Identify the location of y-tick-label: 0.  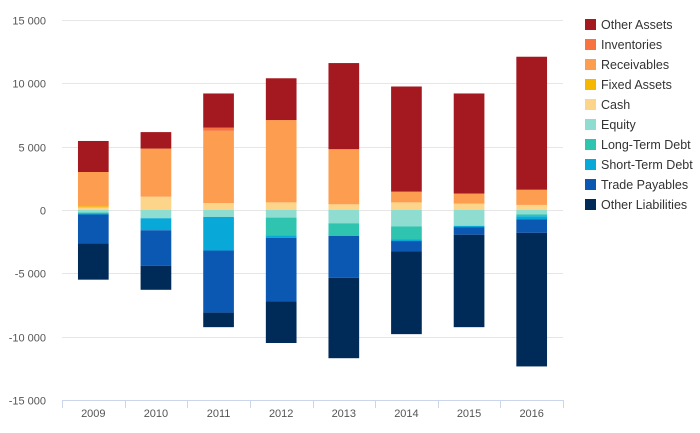
(43, 212).